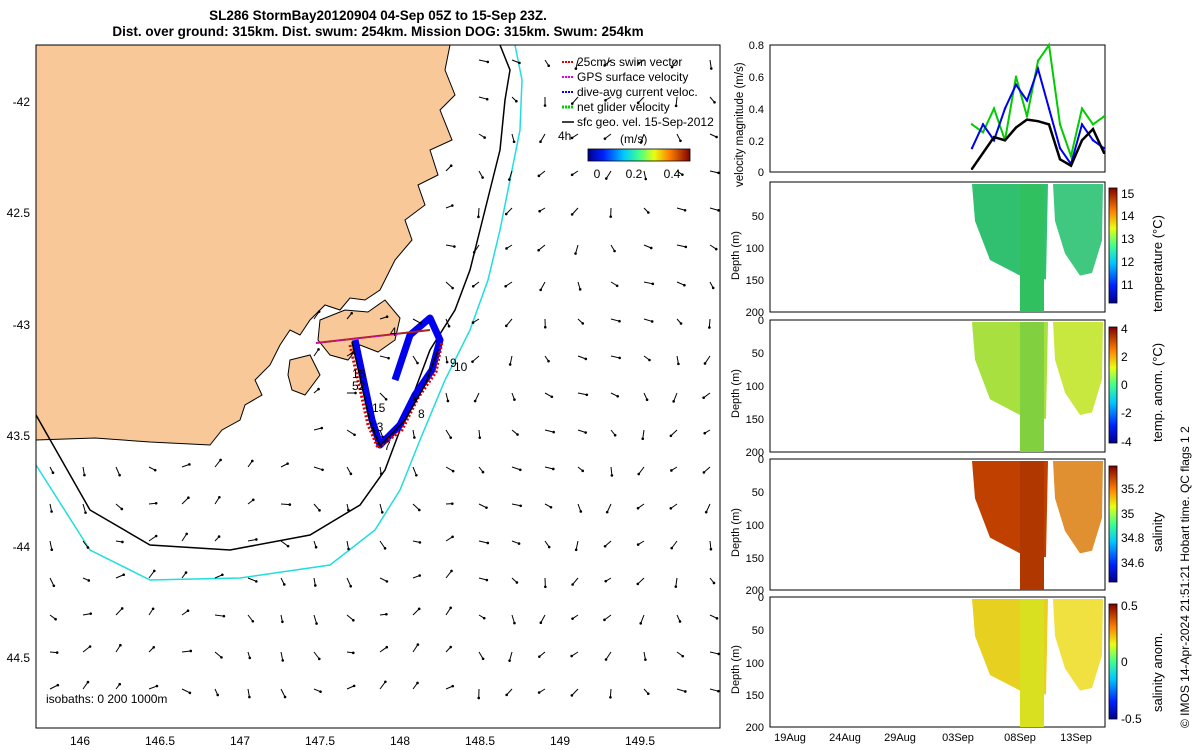 This screenshot has width=1200, height=750. Describe the element at coordinates (240, 741) in the screenshot. I see `lon-tick: 147` at that location.